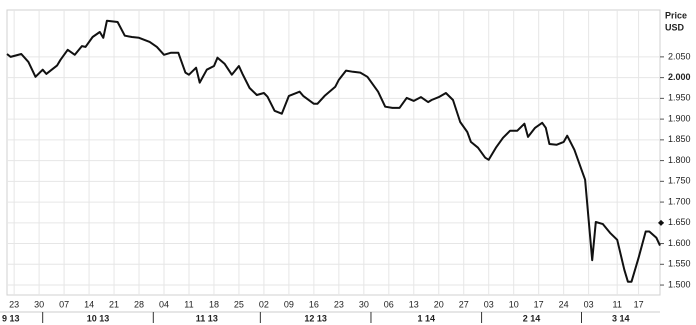  I want to click on x-tick-label: 13, so click(414, 304).